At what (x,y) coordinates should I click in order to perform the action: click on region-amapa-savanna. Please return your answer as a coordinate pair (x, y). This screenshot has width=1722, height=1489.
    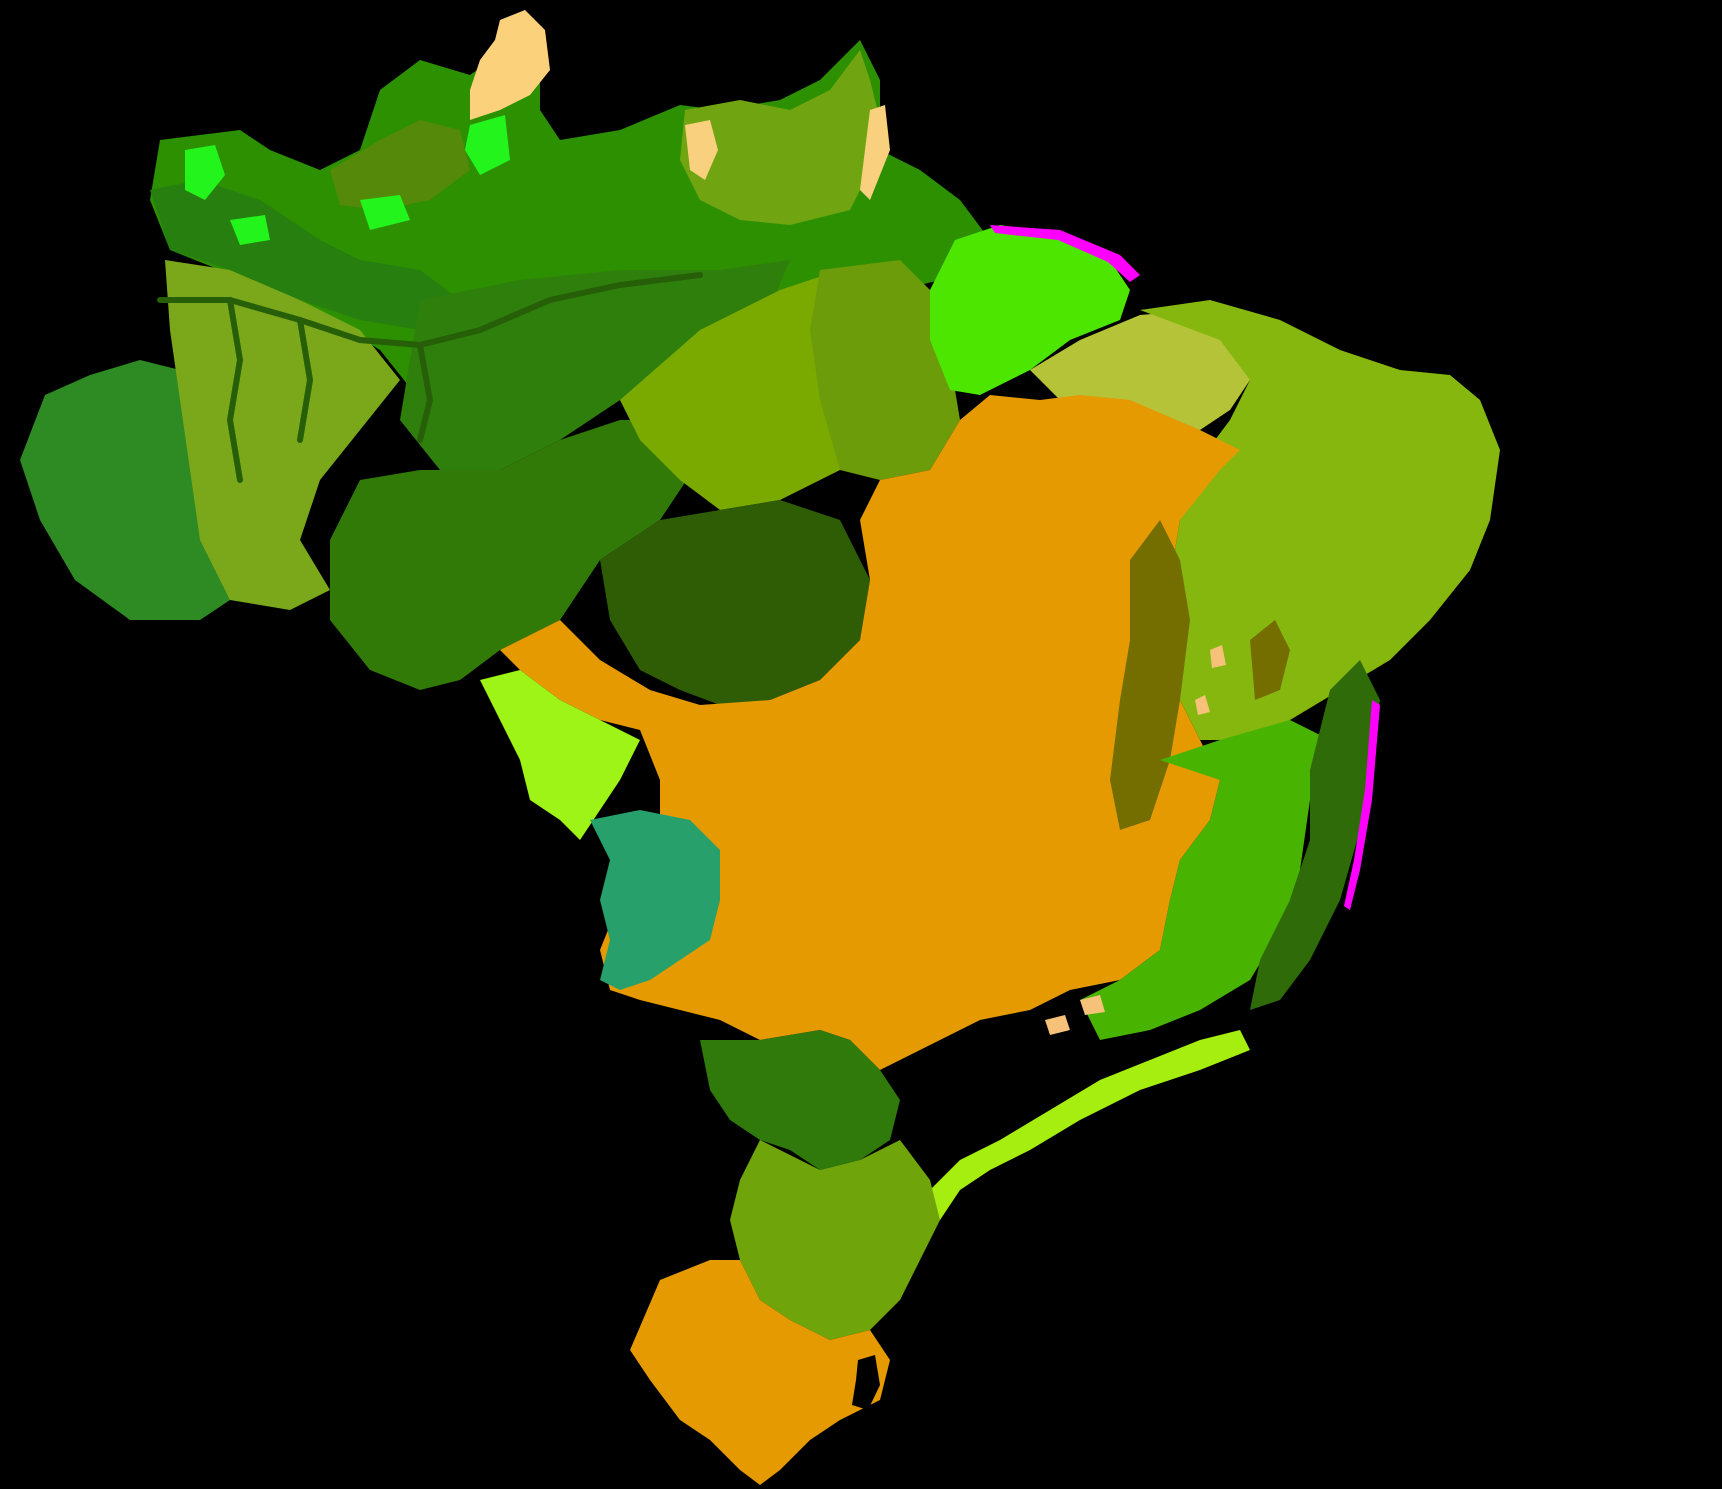
    Looking at the image, I should click on (701, 150).